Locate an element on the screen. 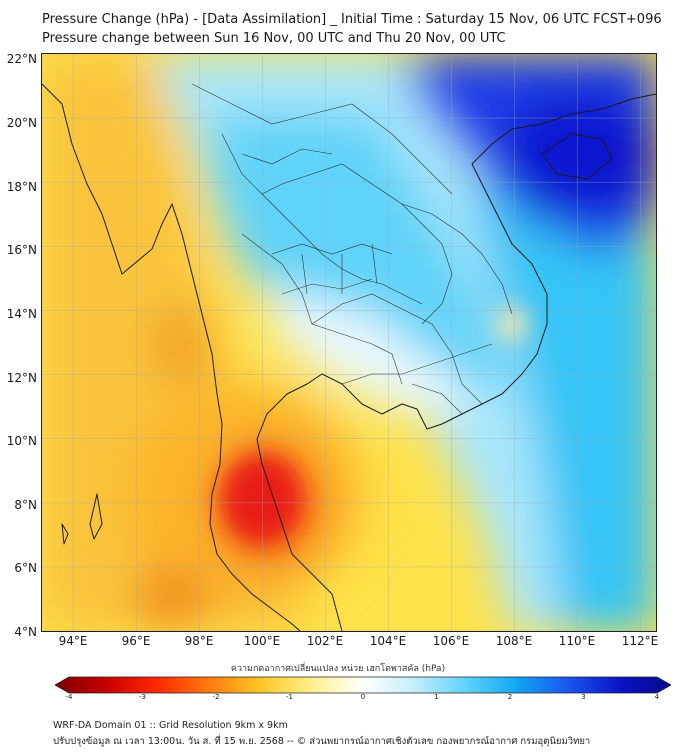 The width and height of the screenshot is (676, 756). colorbar is located at coordinates (363, 685).